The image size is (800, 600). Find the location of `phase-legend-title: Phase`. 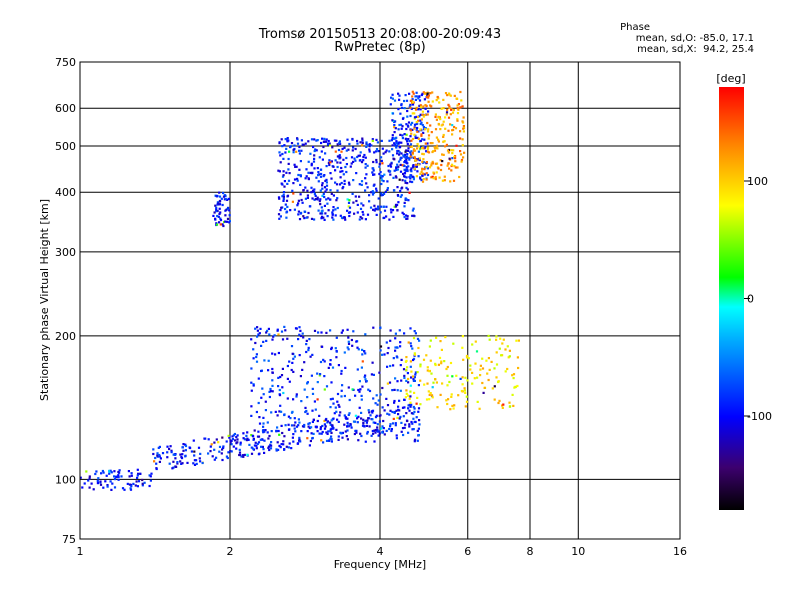

phase-legend-title: Phase is located at coordinates (635, 27).